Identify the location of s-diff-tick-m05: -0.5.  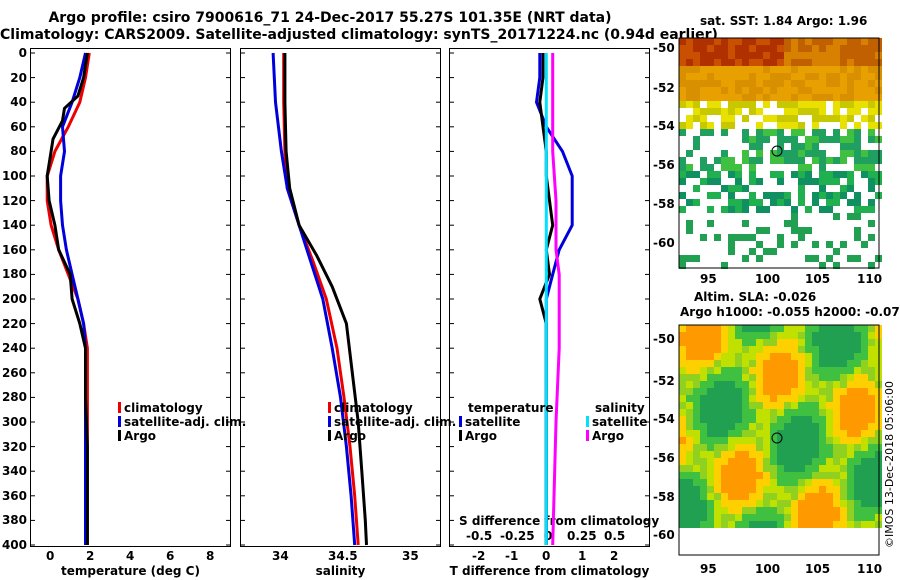
(479, 536).